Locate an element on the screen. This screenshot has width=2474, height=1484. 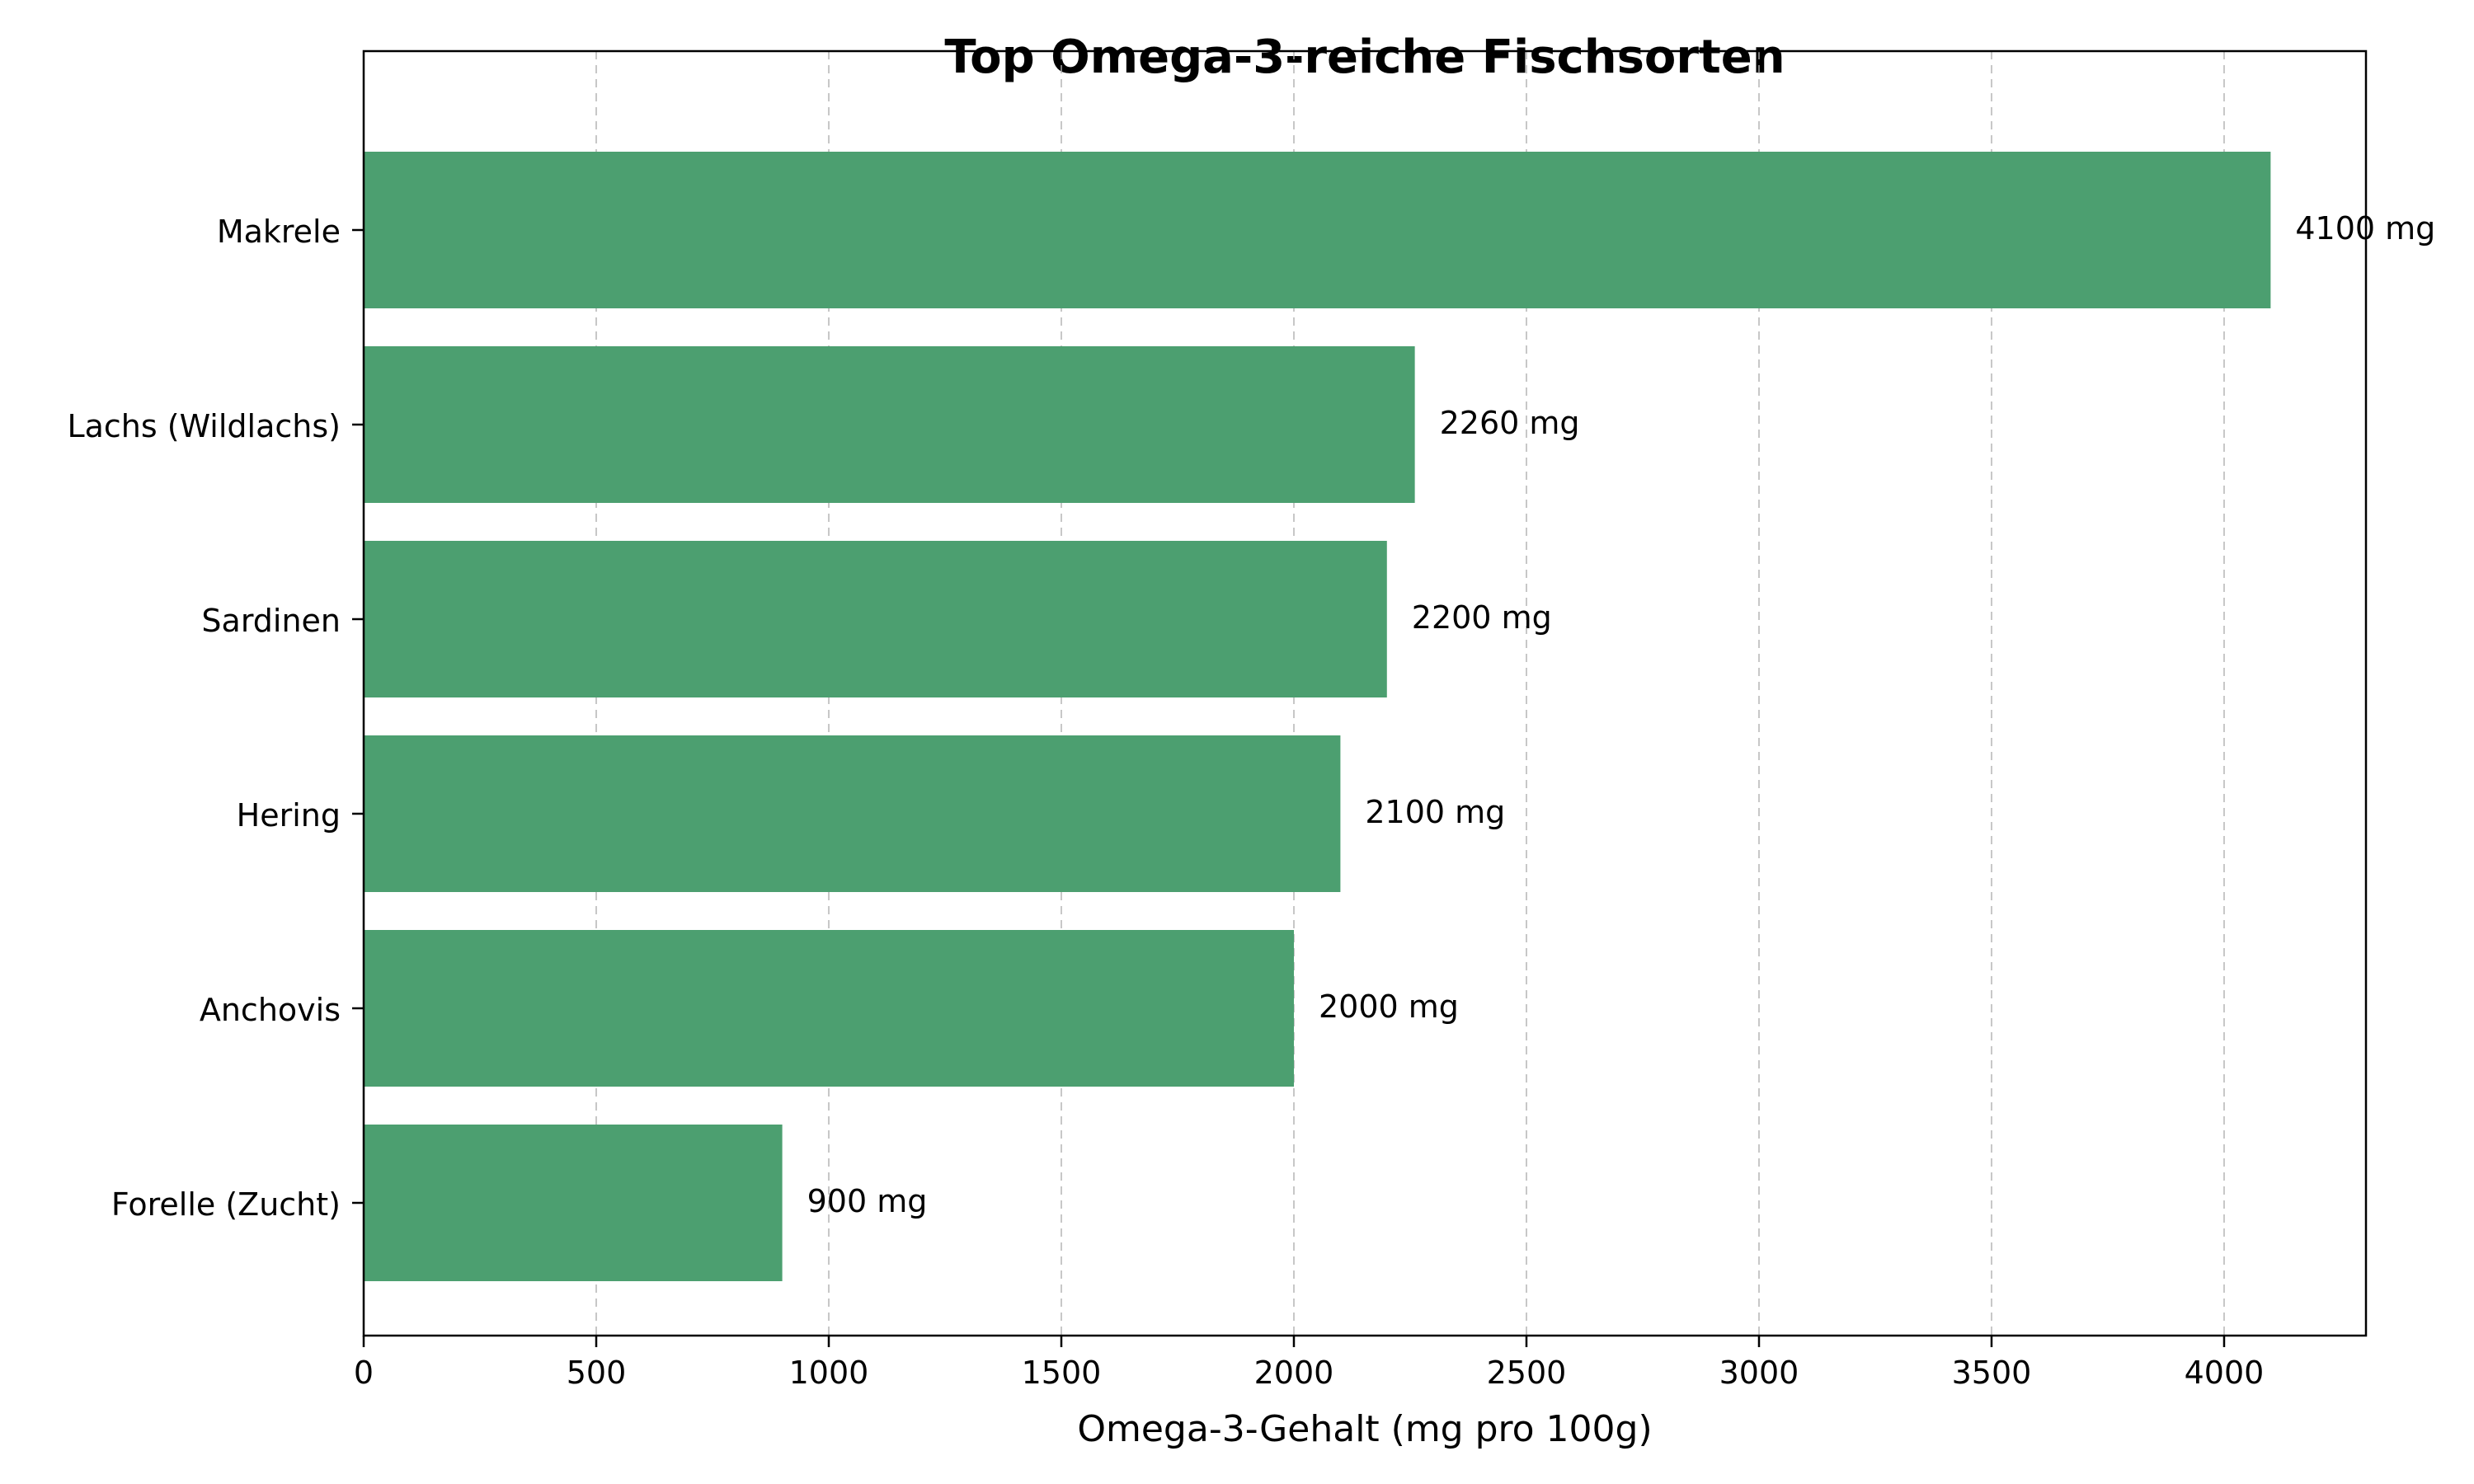
x-tick-label: 1500 is located at coordinates (1062, 1373).